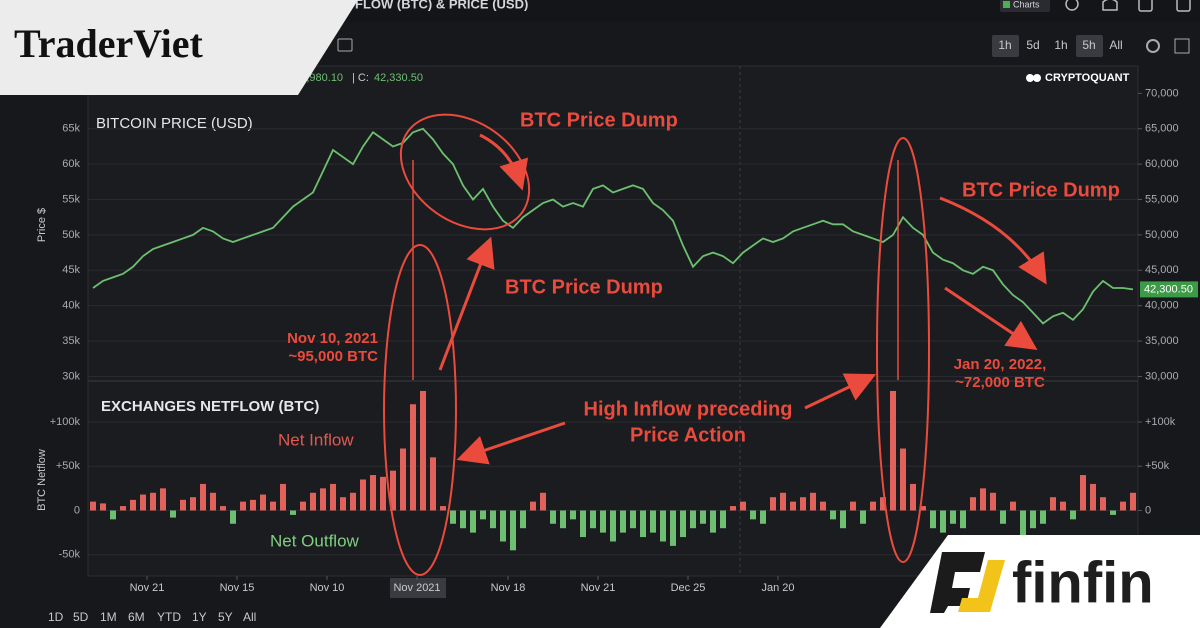  Describe the element at coordinates (249, 617) in the screenshot. I see `range-button: All` at that location.